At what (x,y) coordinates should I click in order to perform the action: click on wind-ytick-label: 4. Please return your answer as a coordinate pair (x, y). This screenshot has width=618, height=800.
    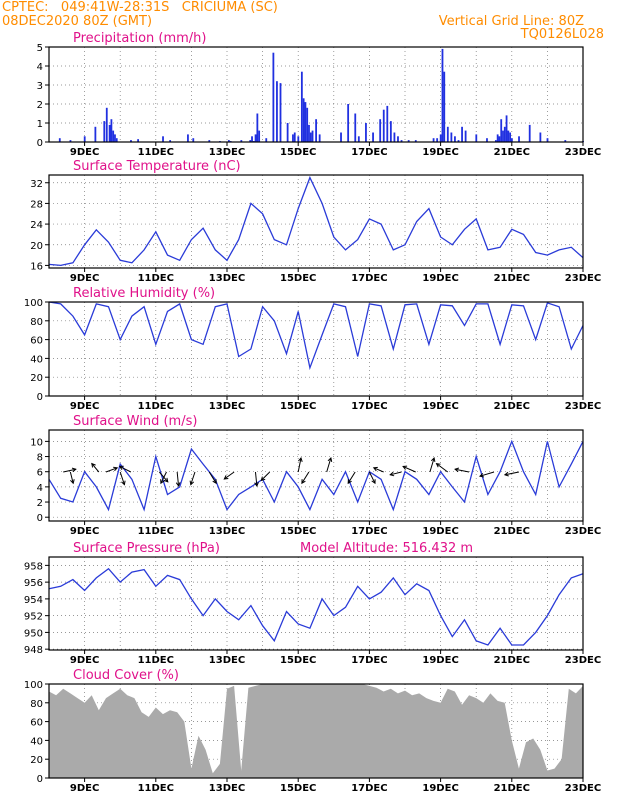
    Looking at the image, I should click on (40, 488).